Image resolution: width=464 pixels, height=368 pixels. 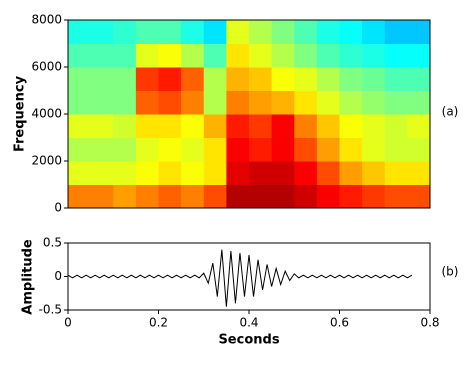 I want to click on waveform, so click(x=240, y=278).